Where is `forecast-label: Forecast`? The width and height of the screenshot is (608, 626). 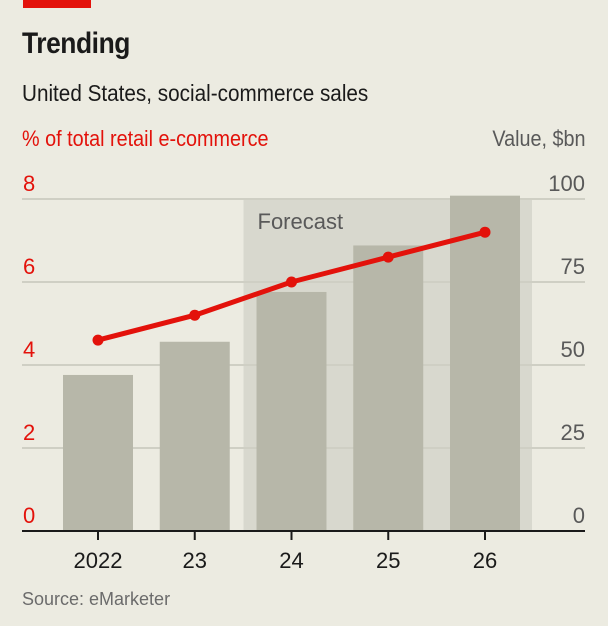 forecast-label: Forecast is located at coordinates (301, 221).